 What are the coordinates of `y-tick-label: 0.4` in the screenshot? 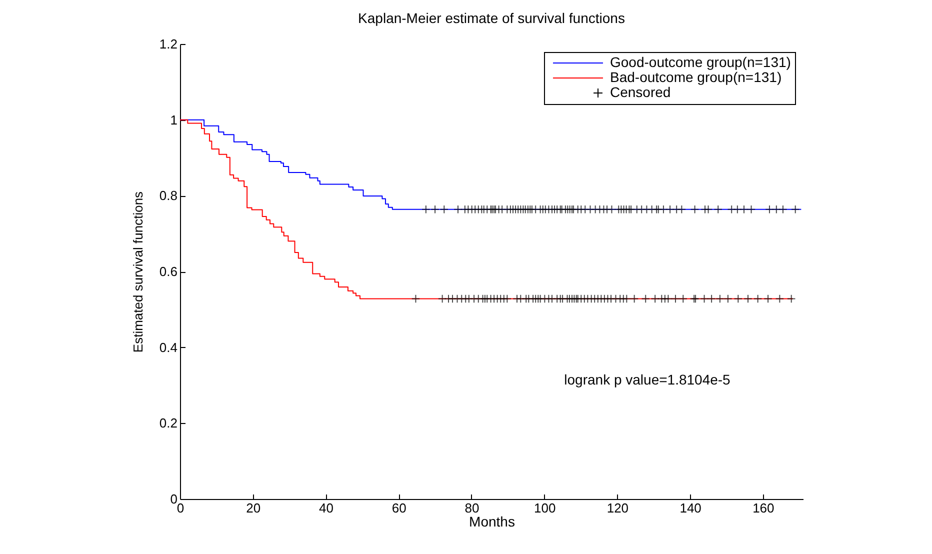 It's located at (168, 347).